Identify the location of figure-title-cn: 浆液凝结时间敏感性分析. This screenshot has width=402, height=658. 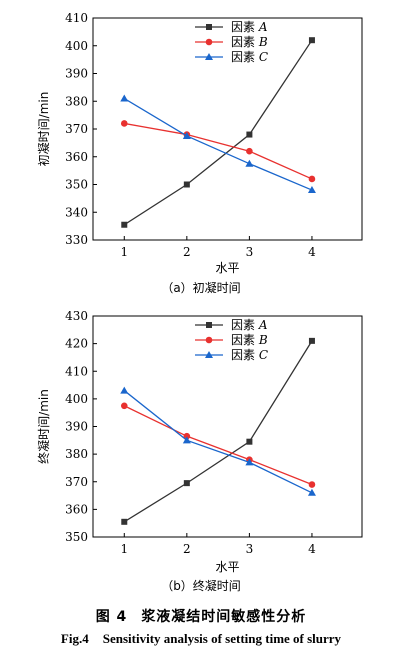
(224, 617).